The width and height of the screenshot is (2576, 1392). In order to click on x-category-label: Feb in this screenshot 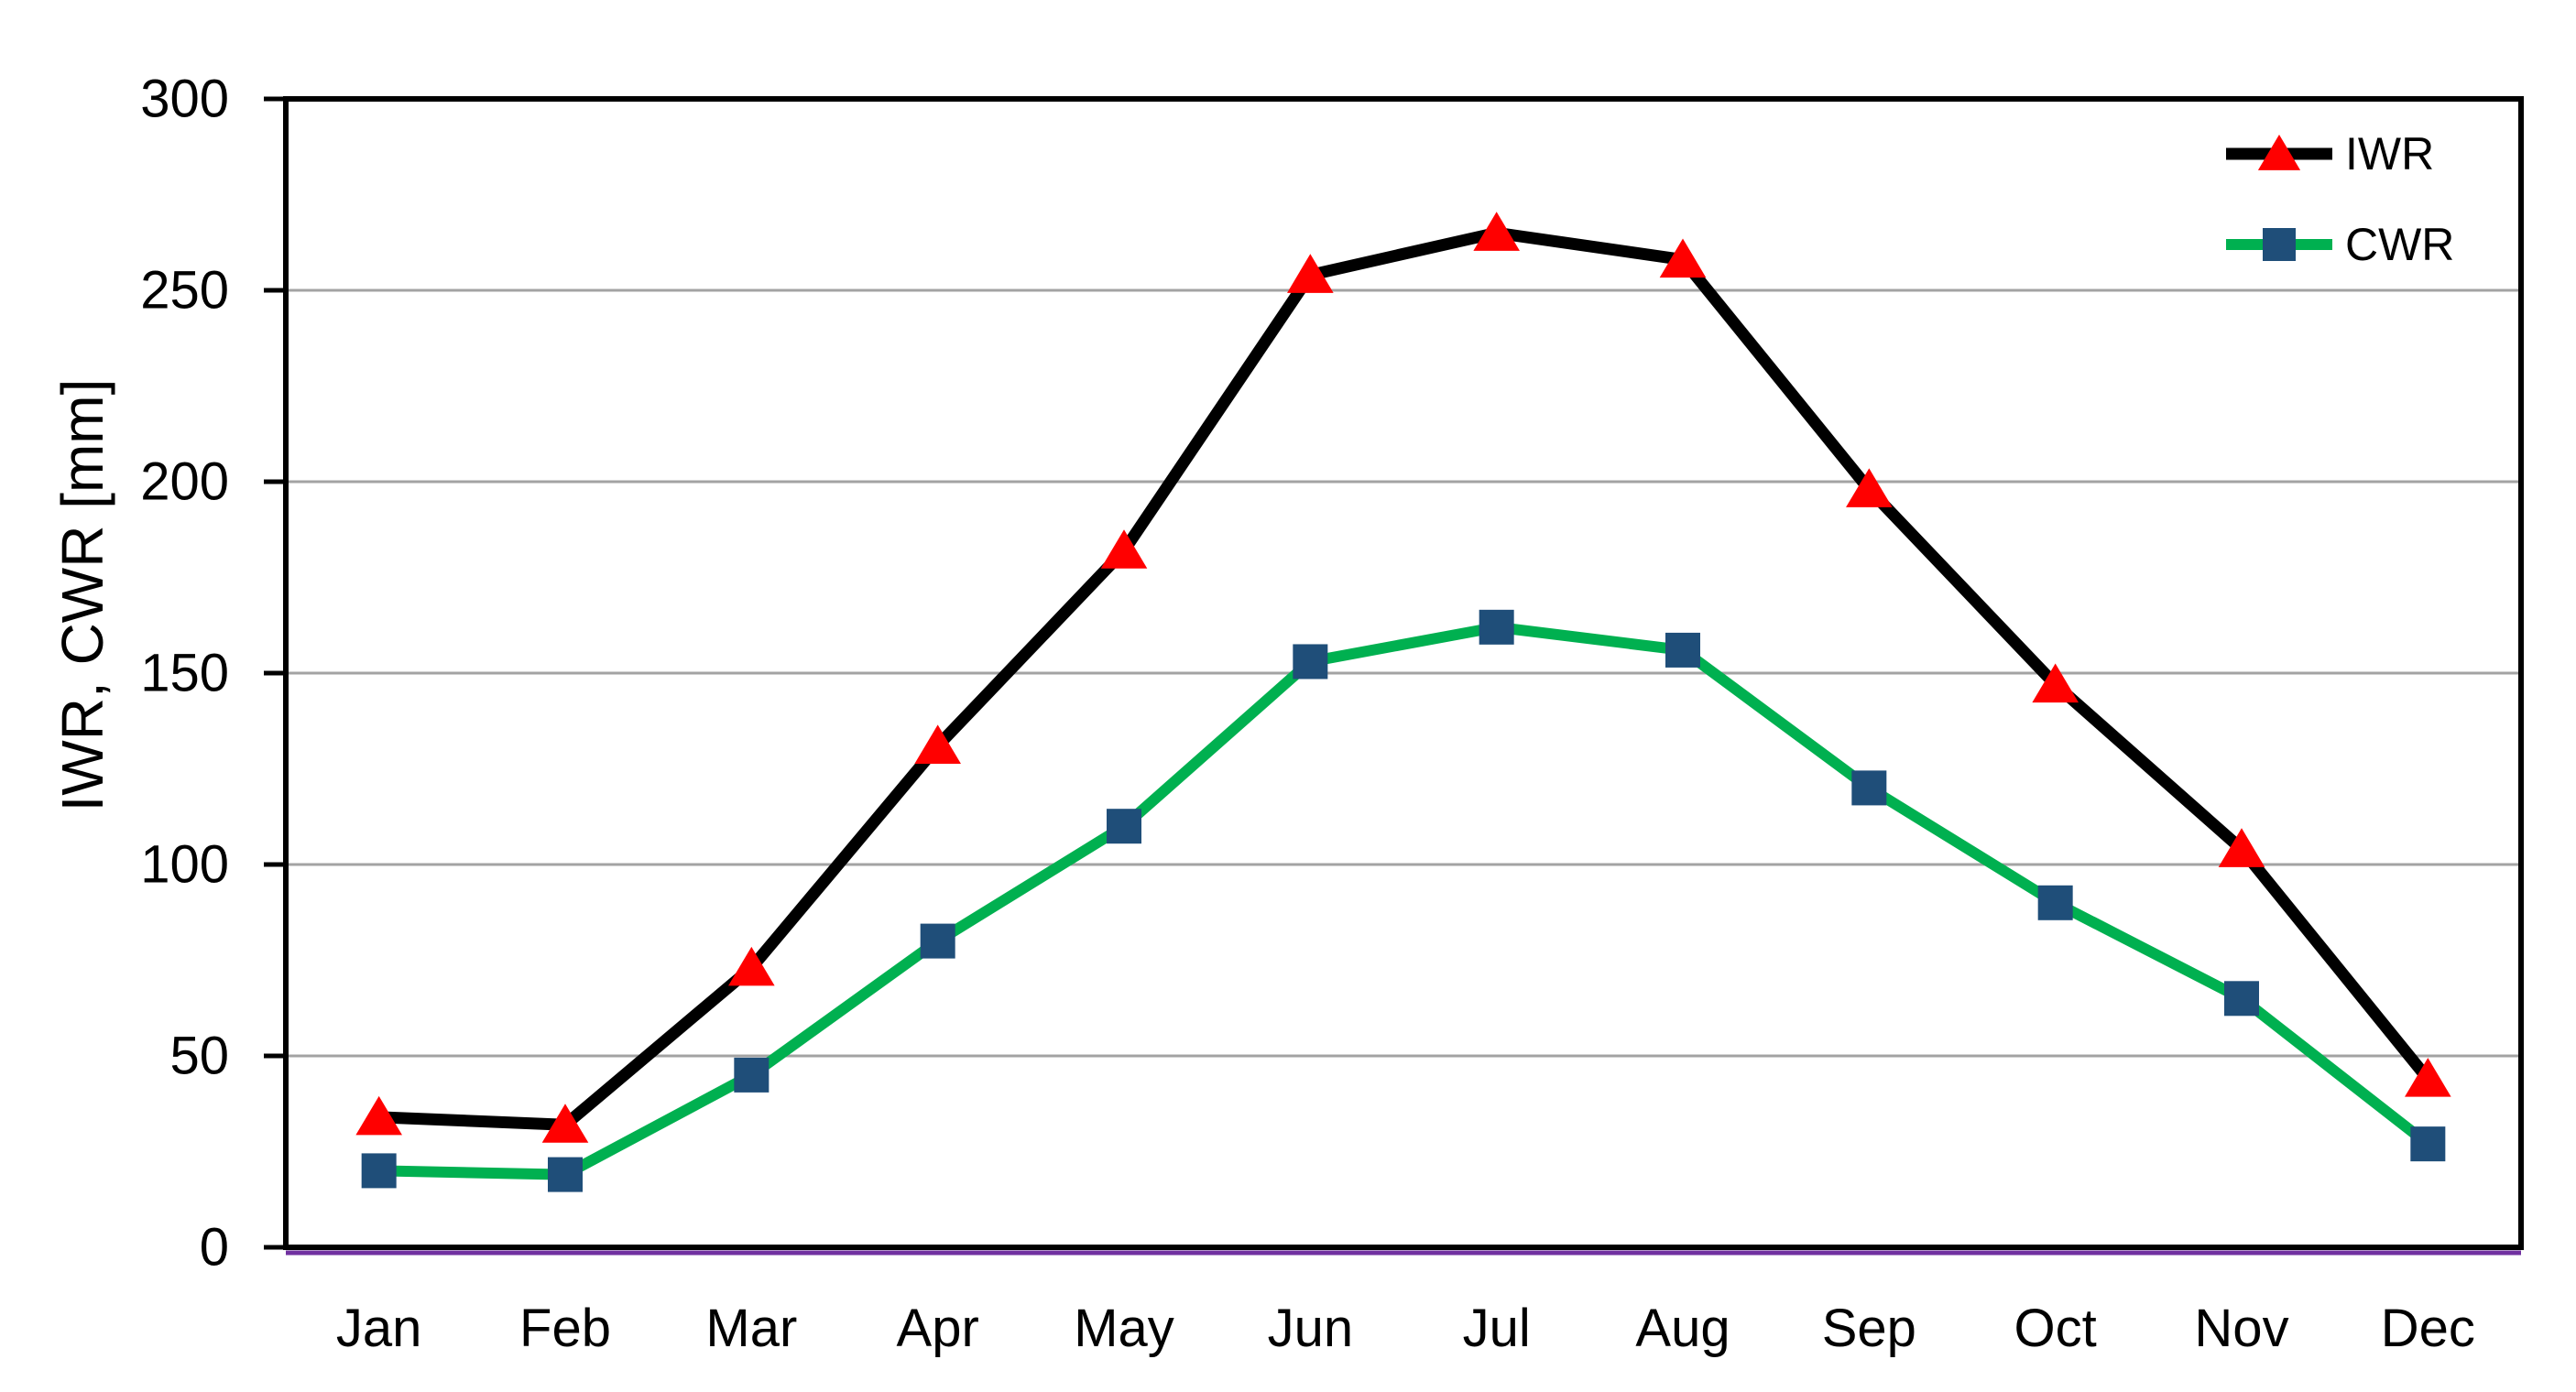, I will do `click(565, 1328)`.